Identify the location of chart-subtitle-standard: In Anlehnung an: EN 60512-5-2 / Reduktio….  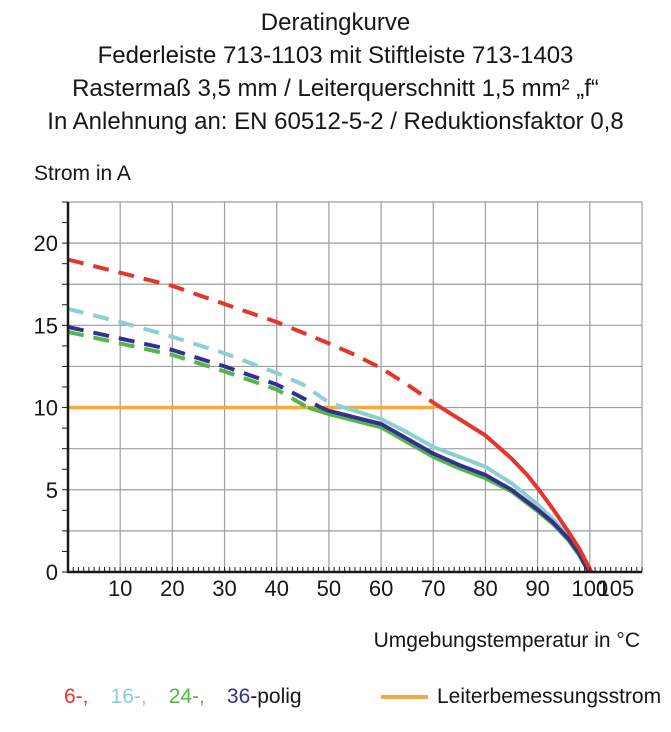
(335, 121).